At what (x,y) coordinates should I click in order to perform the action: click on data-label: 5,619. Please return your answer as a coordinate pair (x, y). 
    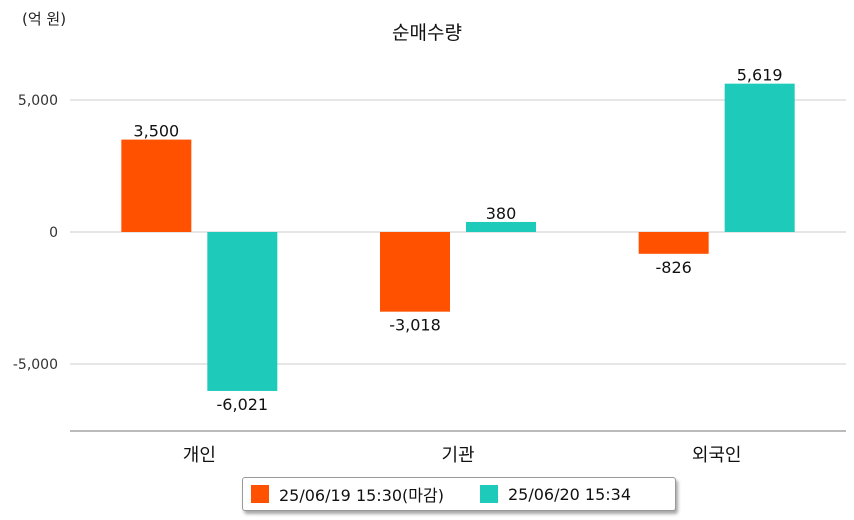
    Looking at the image, I should click on (760, 75).